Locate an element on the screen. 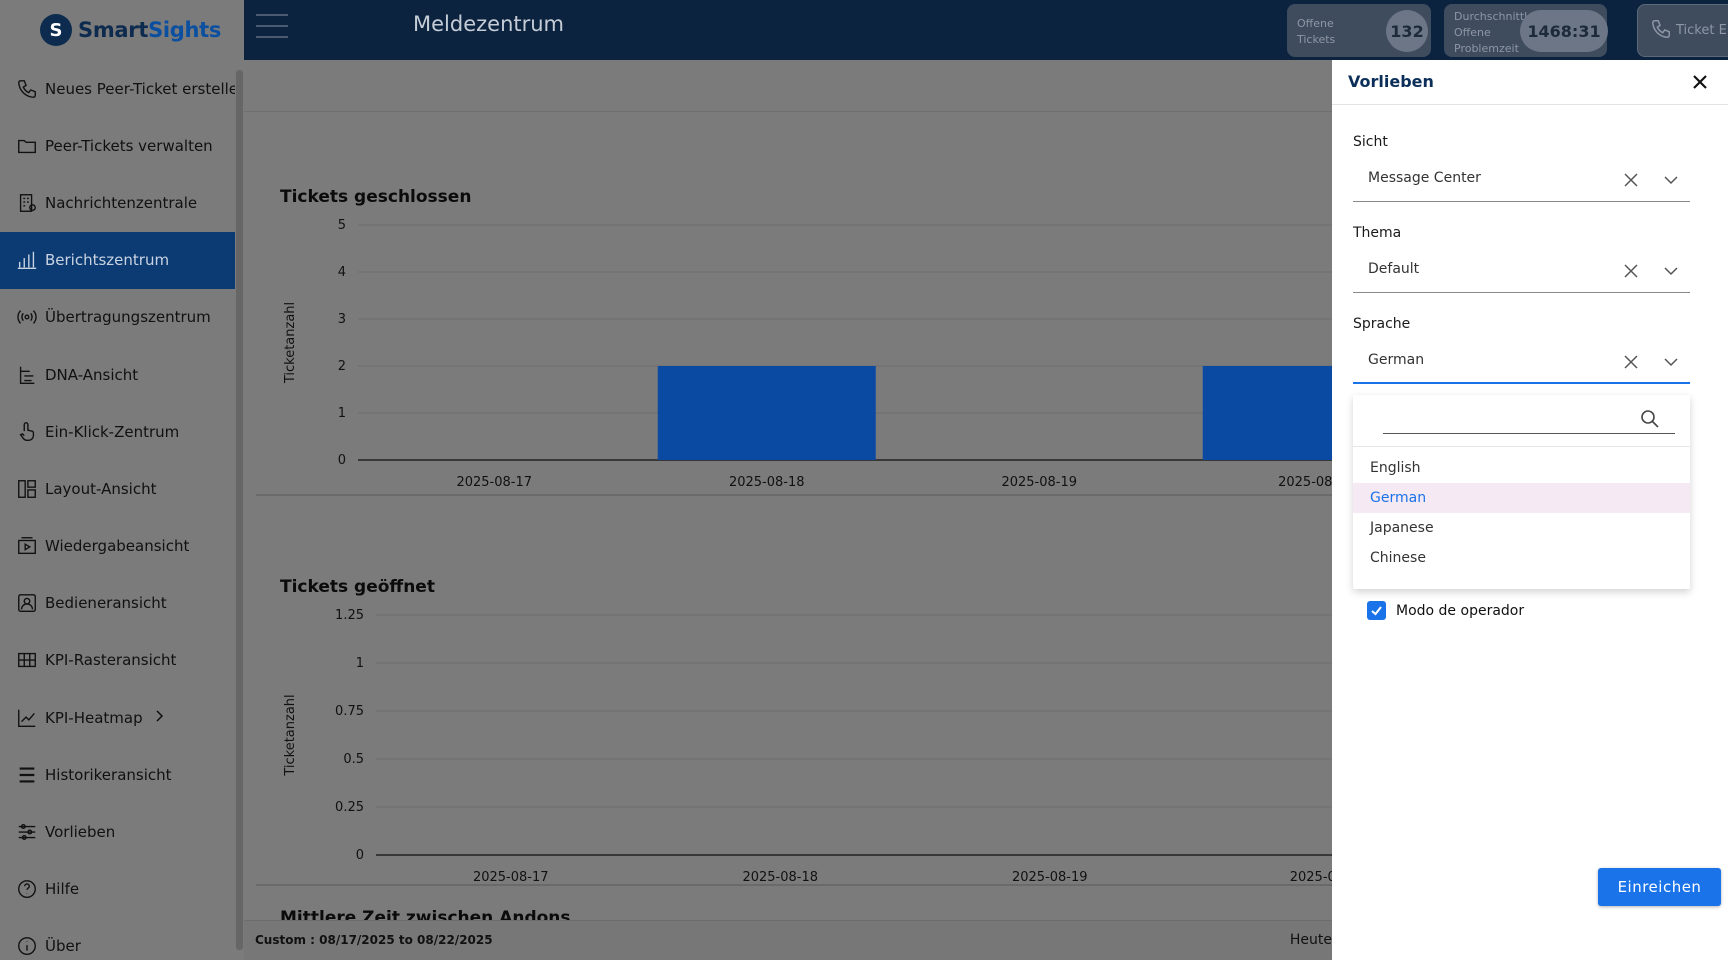 This screenshot has height=960, width=1728. sidebar-item-14: Vorlieben is located at coordinates (117, 831).